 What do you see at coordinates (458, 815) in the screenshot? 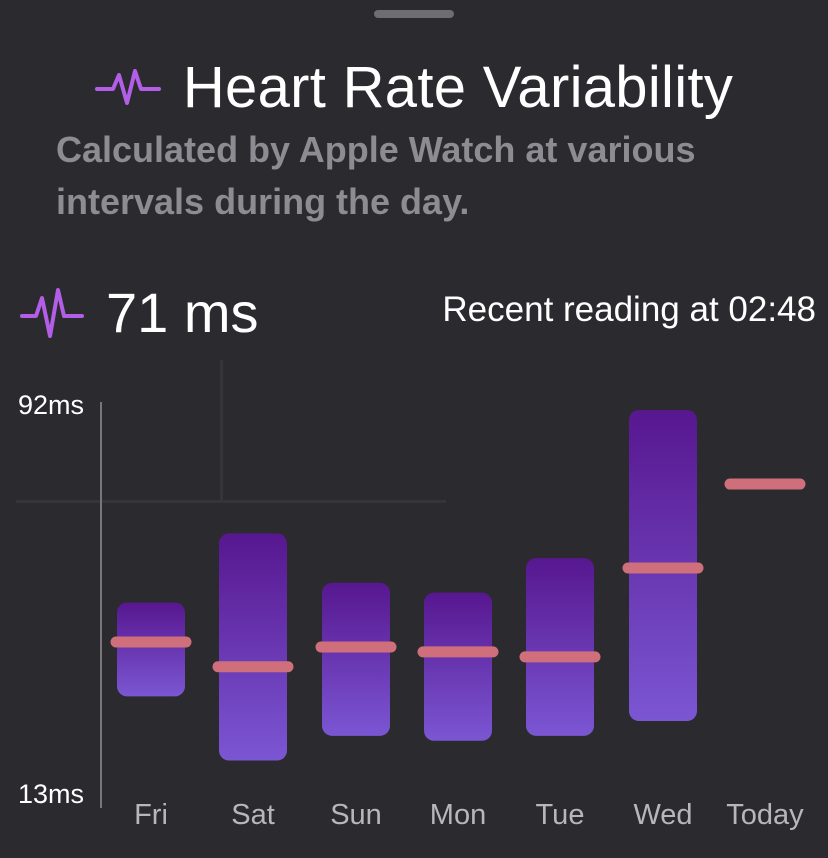
I see `x-tick-label-mon: Mon` at bounding box center [458, 815].